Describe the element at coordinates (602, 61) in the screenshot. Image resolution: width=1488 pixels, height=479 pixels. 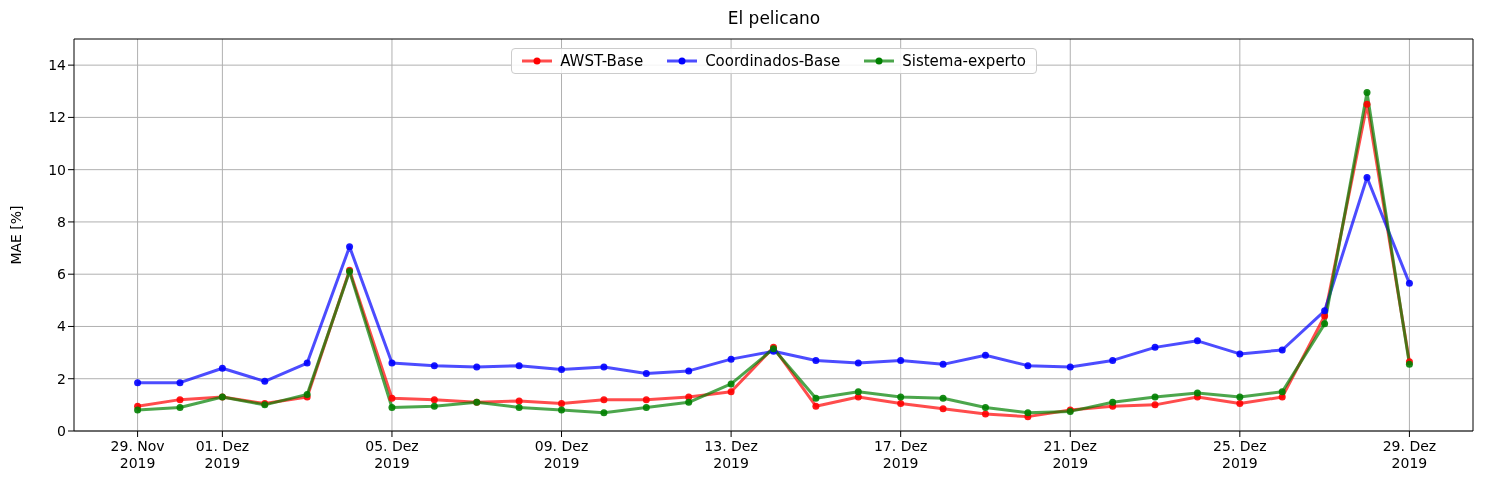
I see `legend-label: AWST-Base` at that location.